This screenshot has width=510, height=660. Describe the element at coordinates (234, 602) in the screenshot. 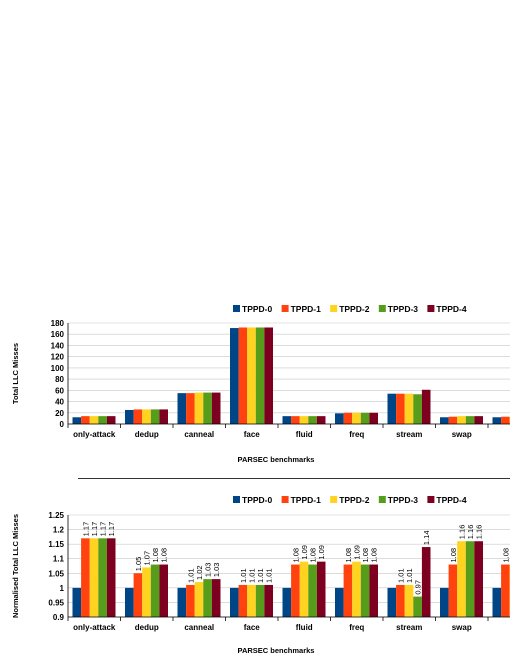

I see `bar-tppd-0-face` at that location.